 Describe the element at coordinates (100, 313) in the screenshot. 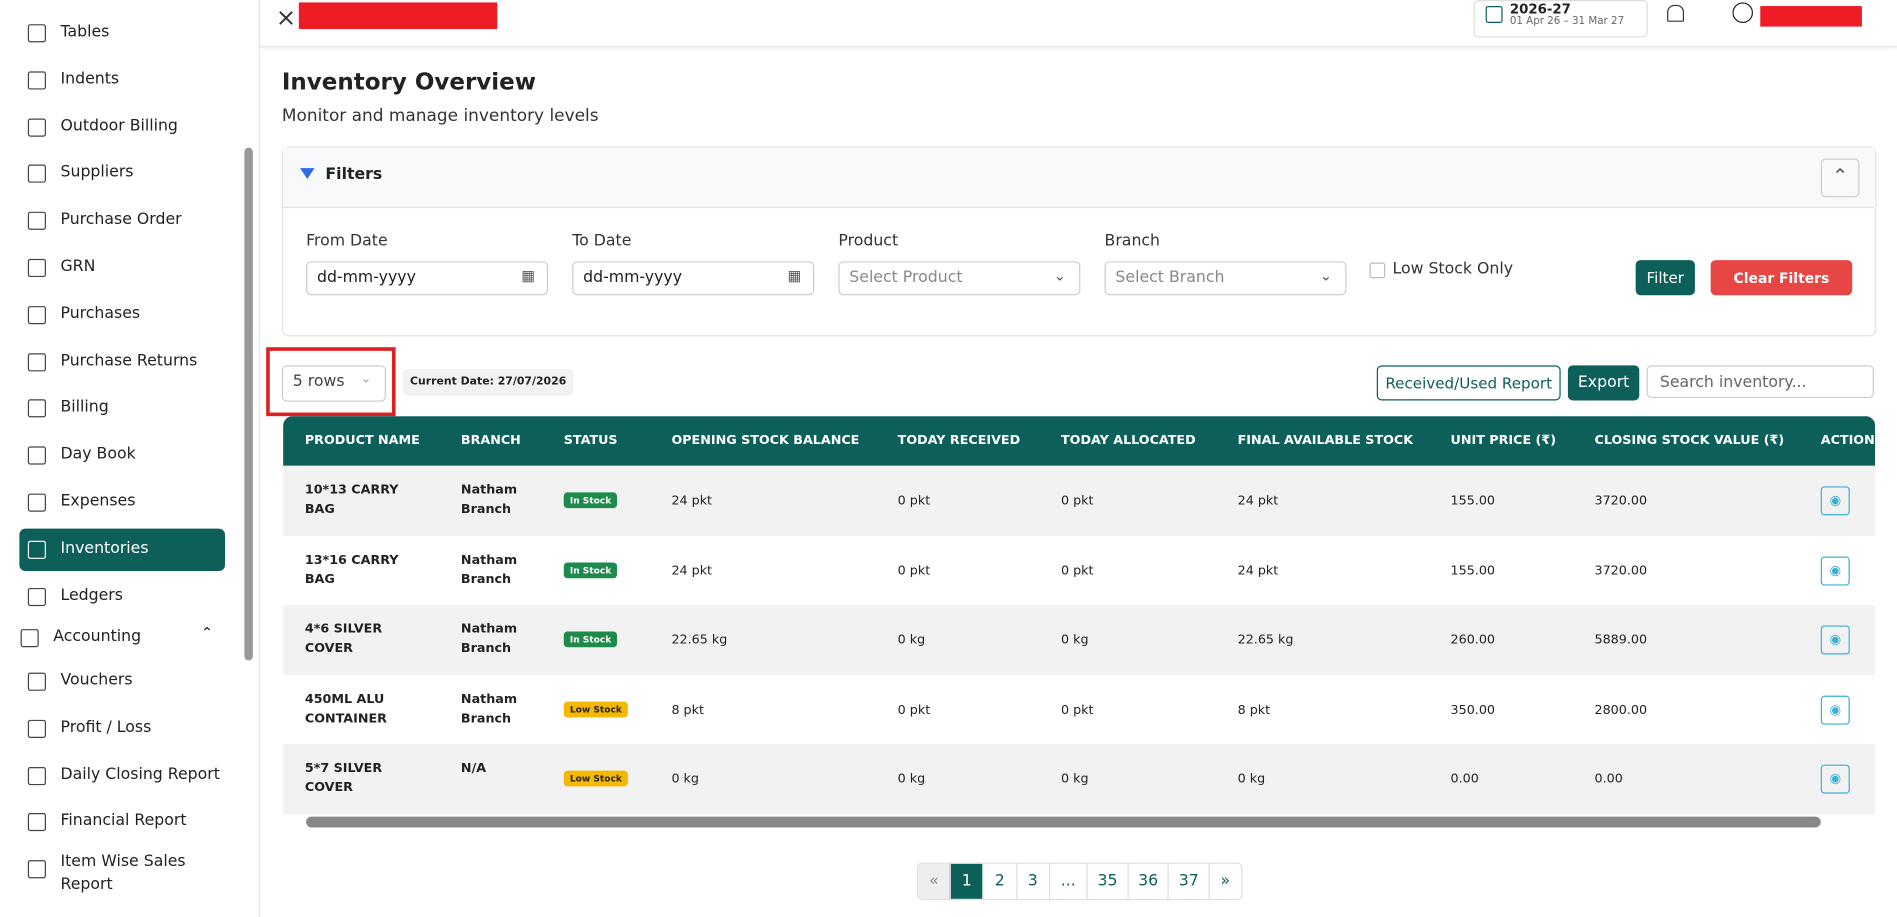

I see `nav-item: Purchases` at that location.